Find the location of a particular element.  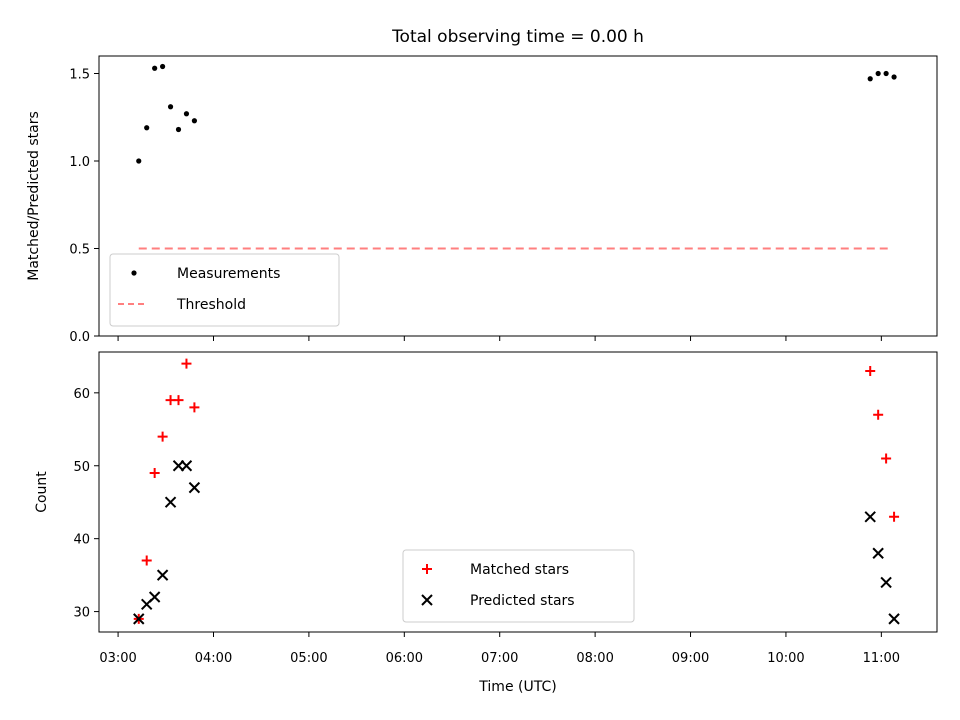

legend-label: Measurements is located at coordinates (228, 274).